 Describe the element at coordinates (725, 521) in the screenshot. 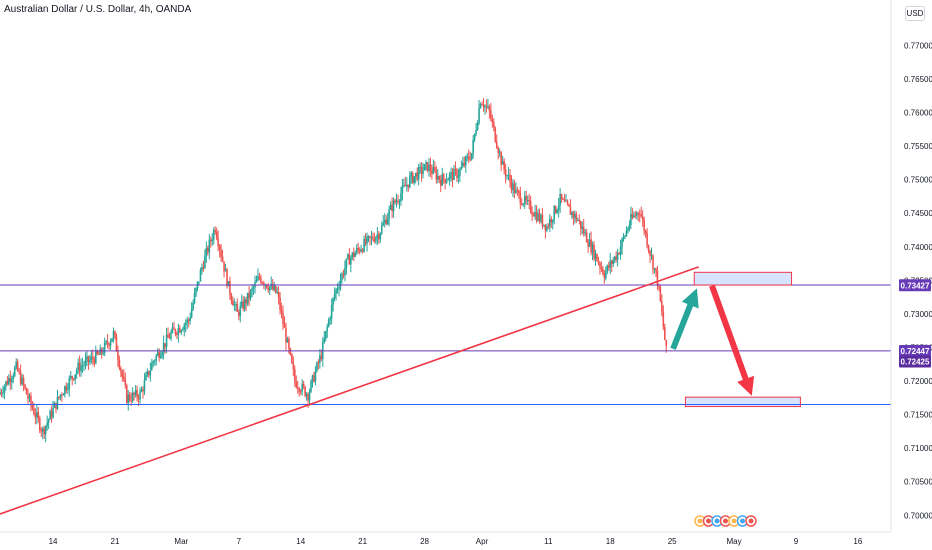

I see `event-flag-dot` at that location.